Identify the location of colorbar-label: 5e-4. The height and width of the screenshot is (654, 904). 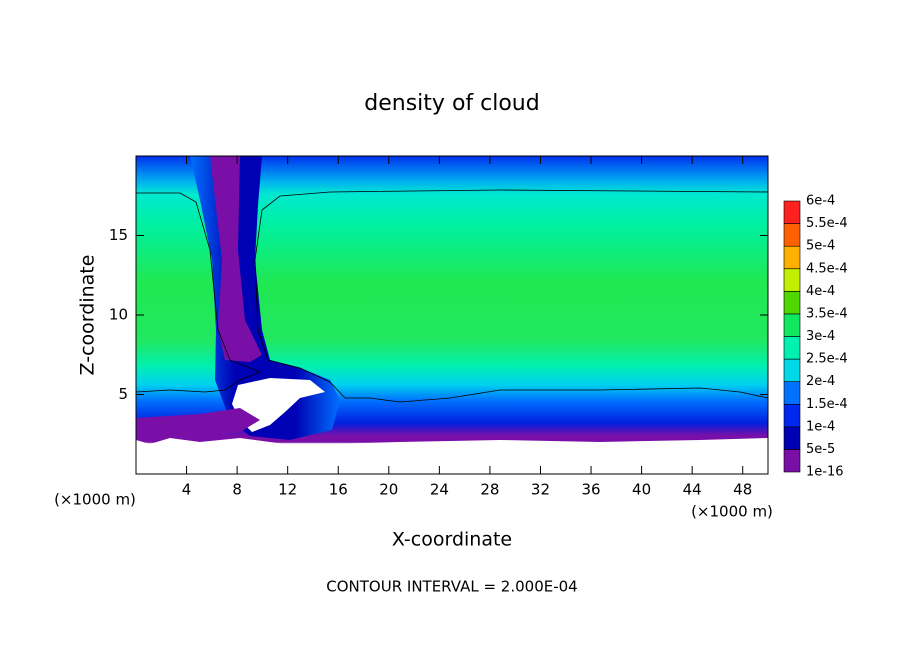
(820, 246).